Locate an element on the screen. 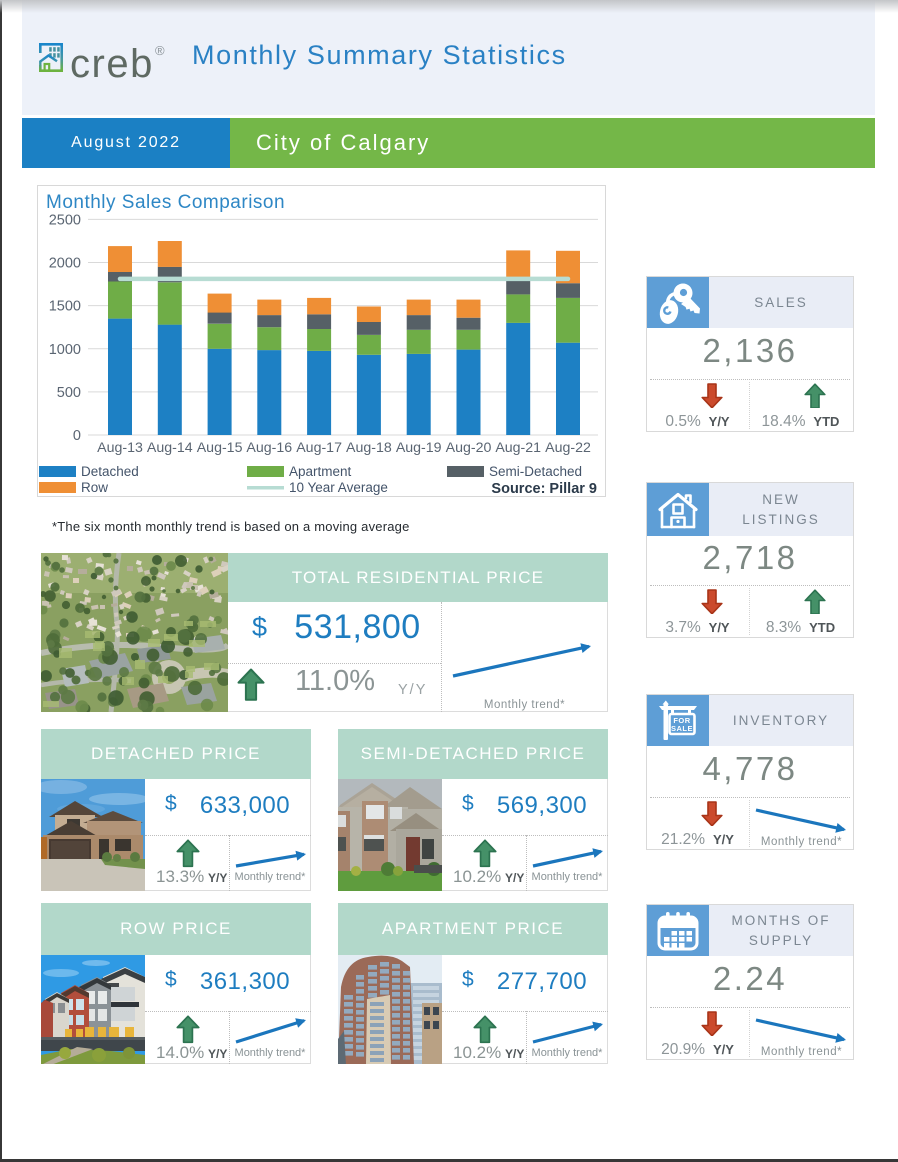  svg-text: 2000 is located at coordinates (65, 264).